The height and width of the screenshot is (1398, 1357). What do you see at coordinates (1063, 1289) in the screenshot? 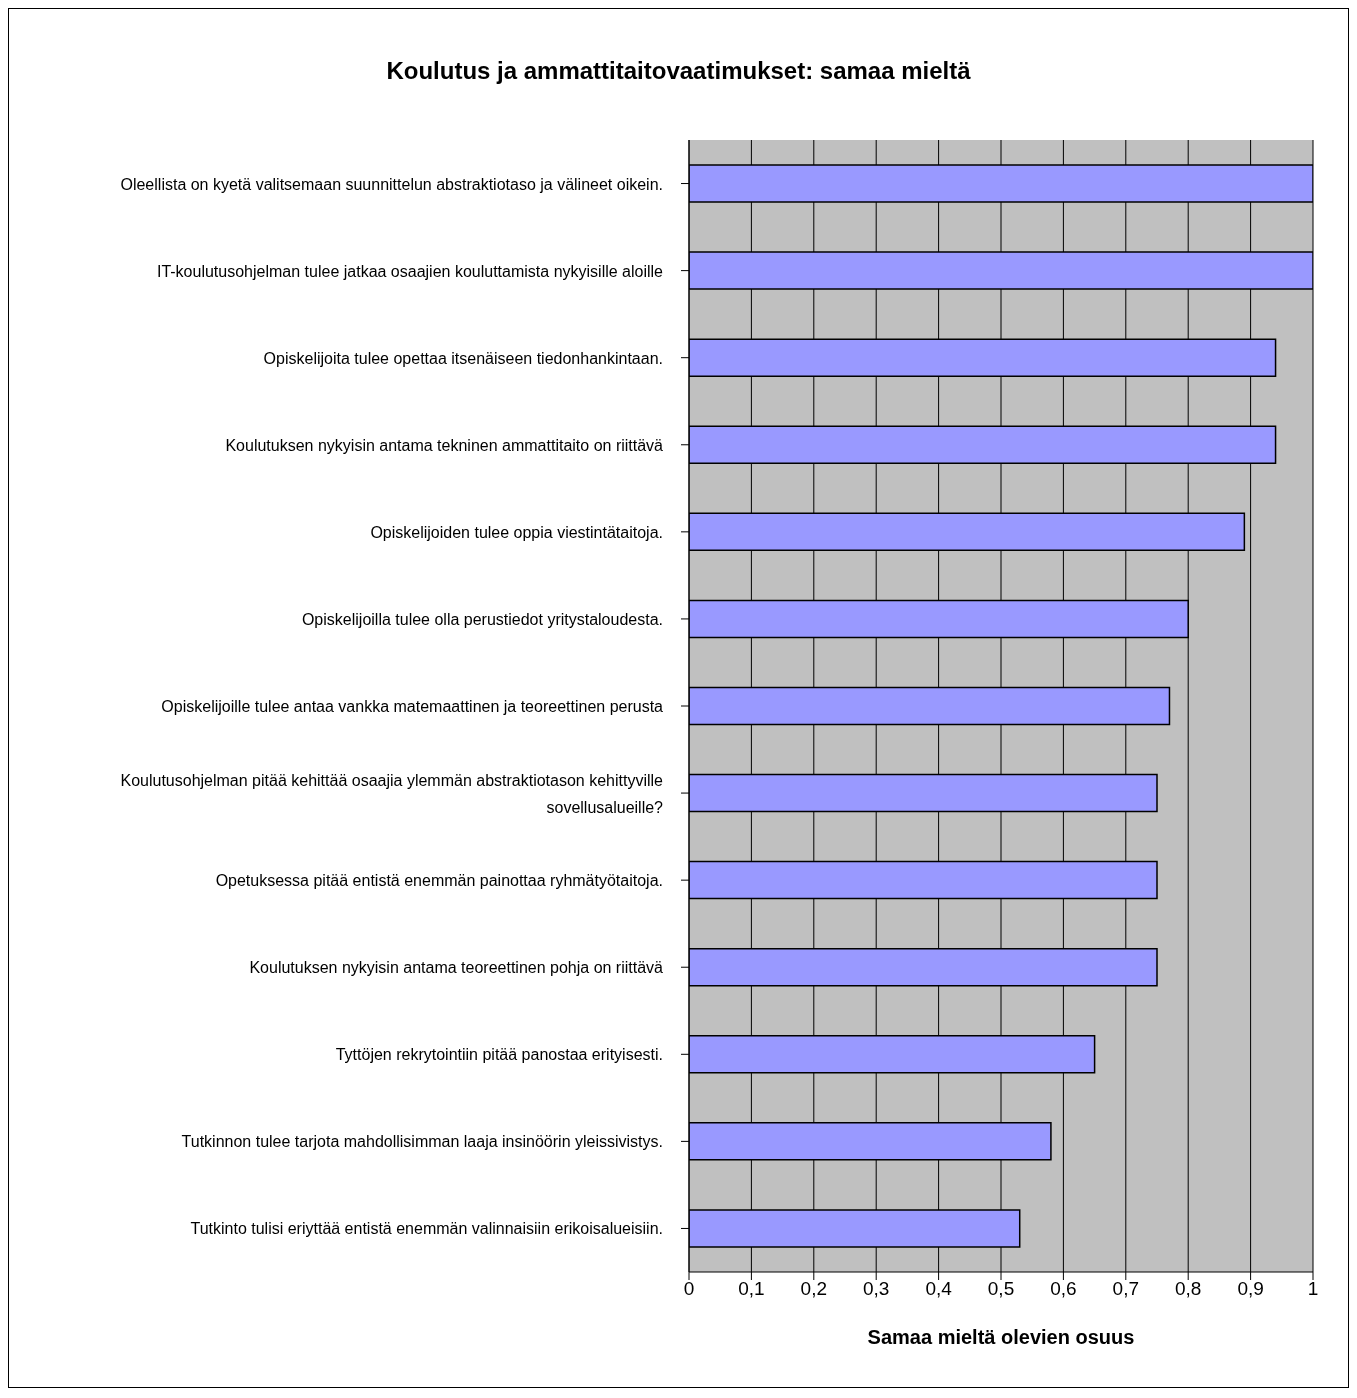
I see `x-tick-label: 0,6` at bounding box center [1063, 1289].